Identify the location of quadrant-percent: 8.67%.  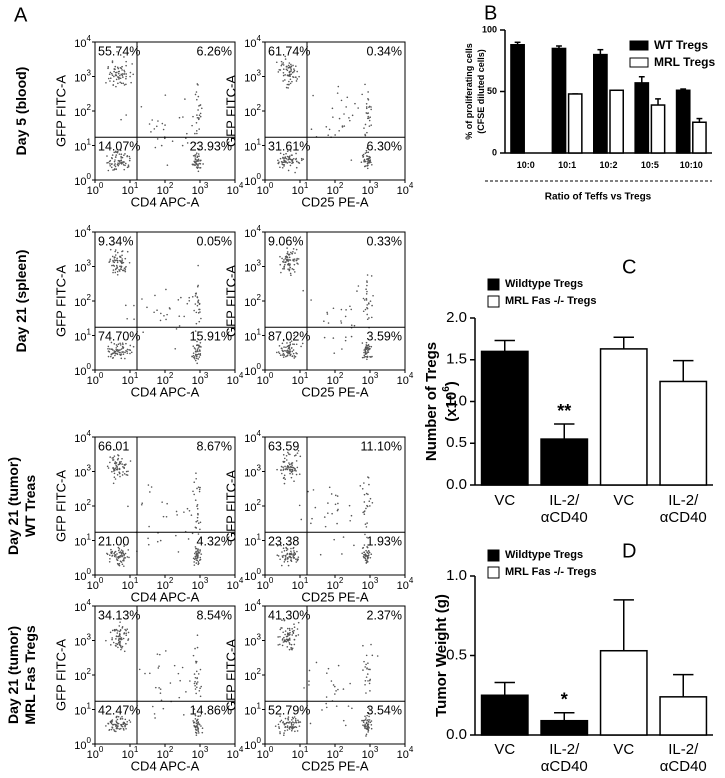
(214, 446).